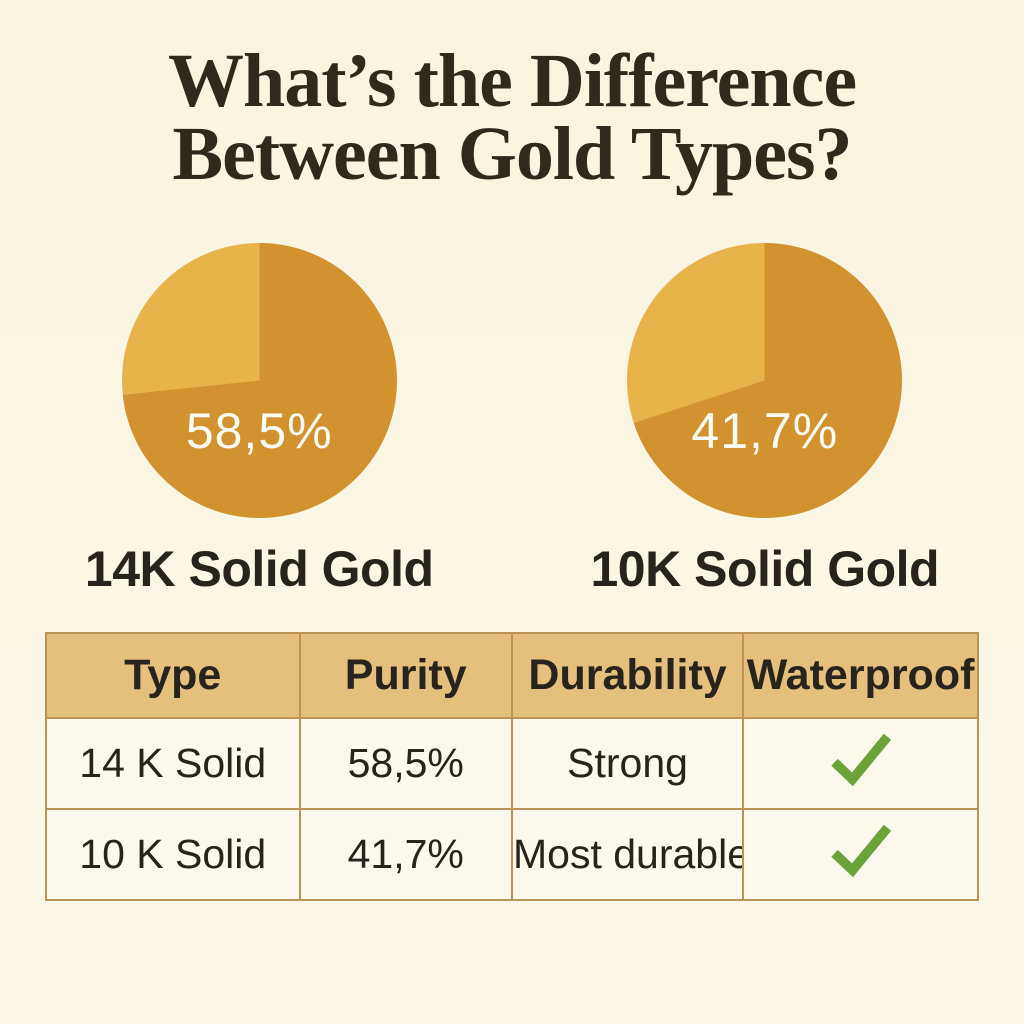  What do you see at coordinates (627, 854) in the screenshot?
I see `cell-durability-10k: Most durable` at bounding box center [627, 854].